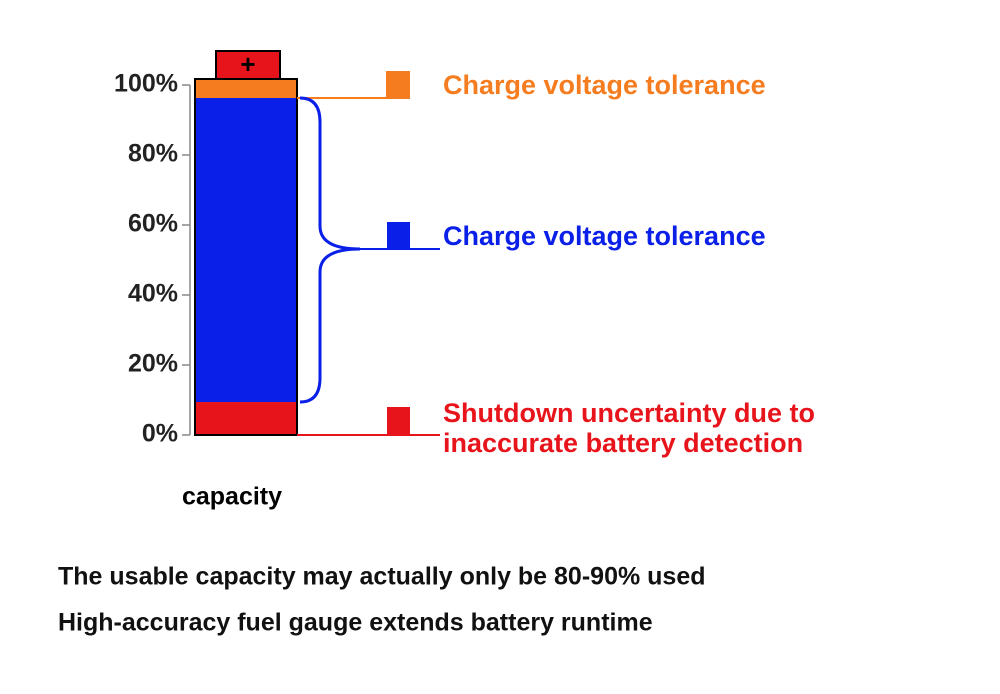 The width and height of the screenshot is (1000, 694). I want to click on axis-ticks: 100% 80% 60% 40% 20% 0%, so click(152, 259).